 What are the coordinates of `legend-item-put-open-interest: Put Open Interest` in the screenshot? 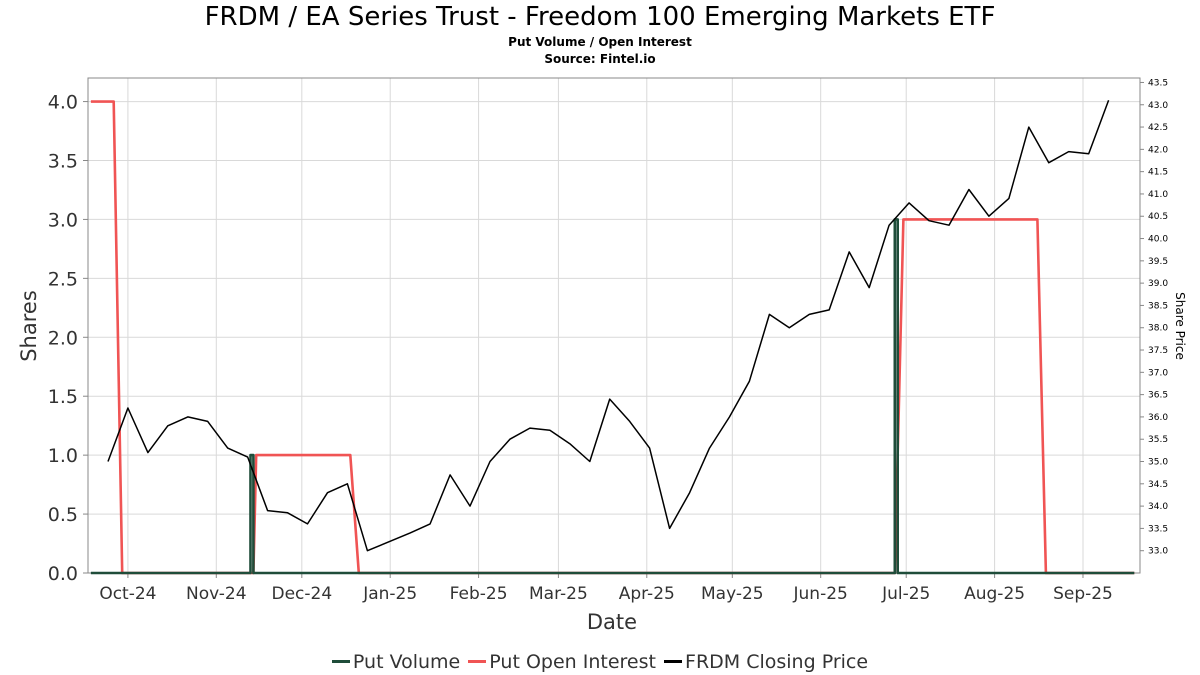 It's located at (562, 662).